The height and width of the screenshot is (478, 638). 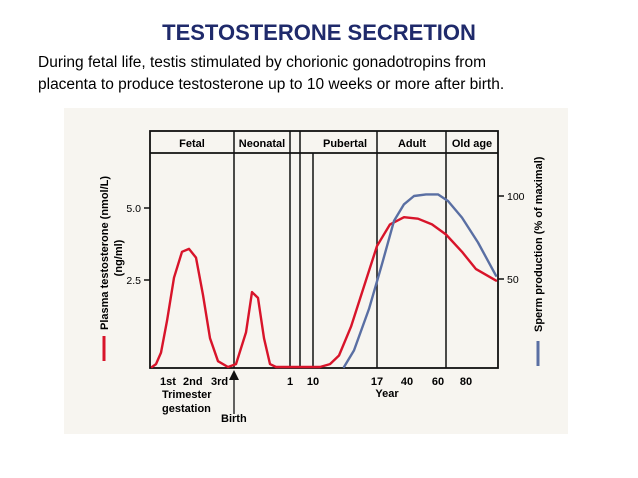 What do you see at coordinates (168, 382) in the screenshot?
I see `x-label-trimester-1st: 1st` at bounding box center [168, 382].